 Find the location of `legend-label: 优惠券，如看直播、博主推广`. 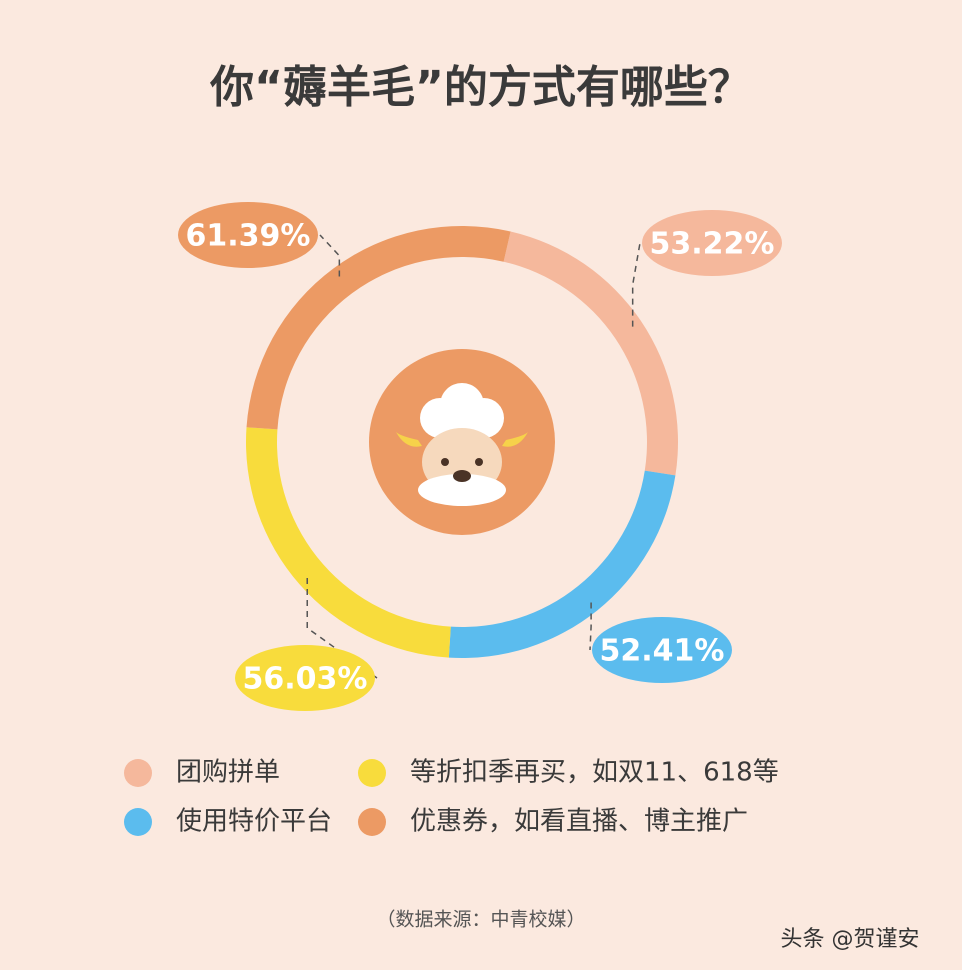

legend-label: 优惠券，如看直播、博主推广 is located at coordinates (579, 822).